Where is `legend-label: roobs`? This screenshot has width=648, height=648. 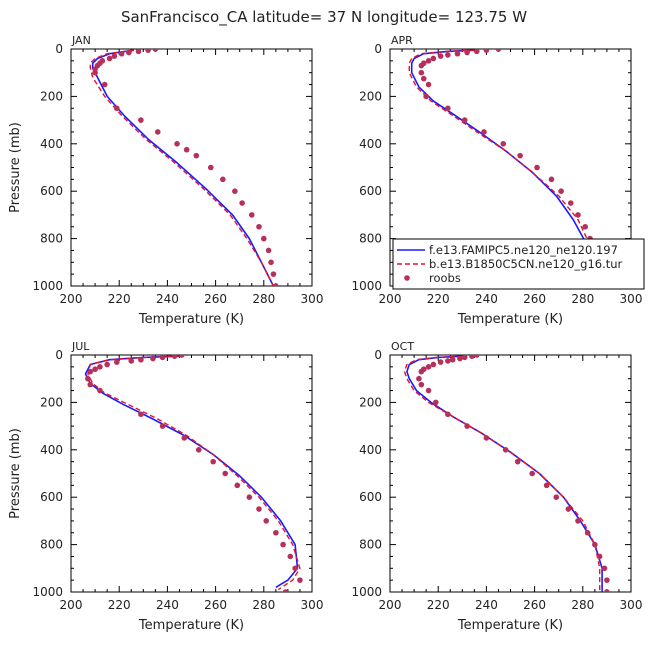
legend-label: roobs is located at coordinates (445, 278).